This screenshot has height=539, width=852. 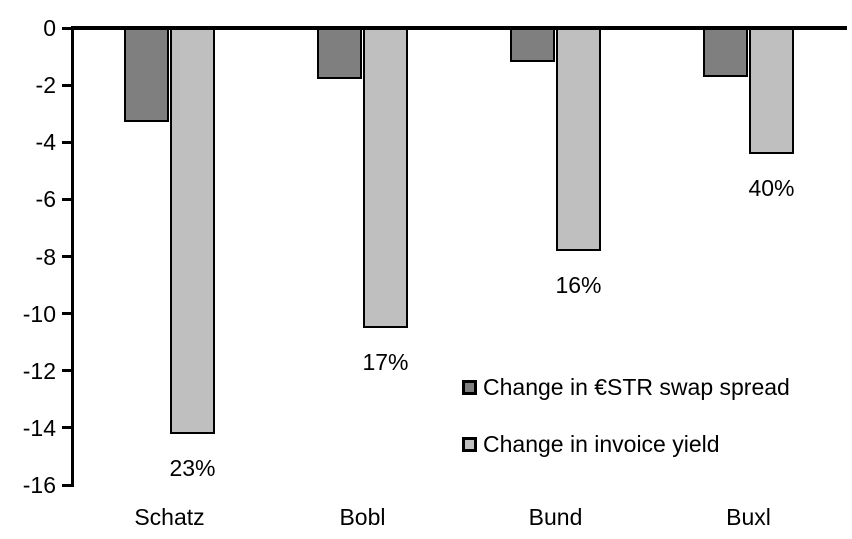 I want to click on y-tick-label-0: 0, so click(x=49, y=28).